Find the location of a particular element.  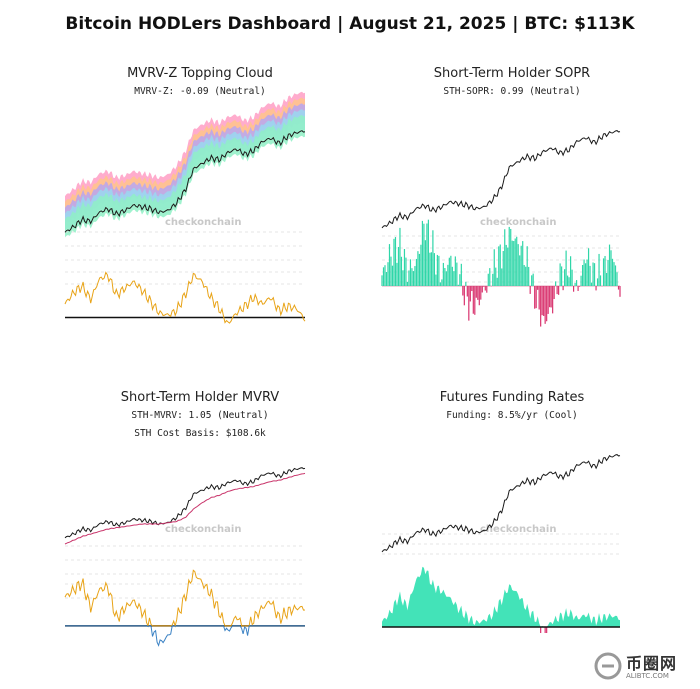

chart-title: Short-Term Holder MVRV is located at coordinates (200, 397).